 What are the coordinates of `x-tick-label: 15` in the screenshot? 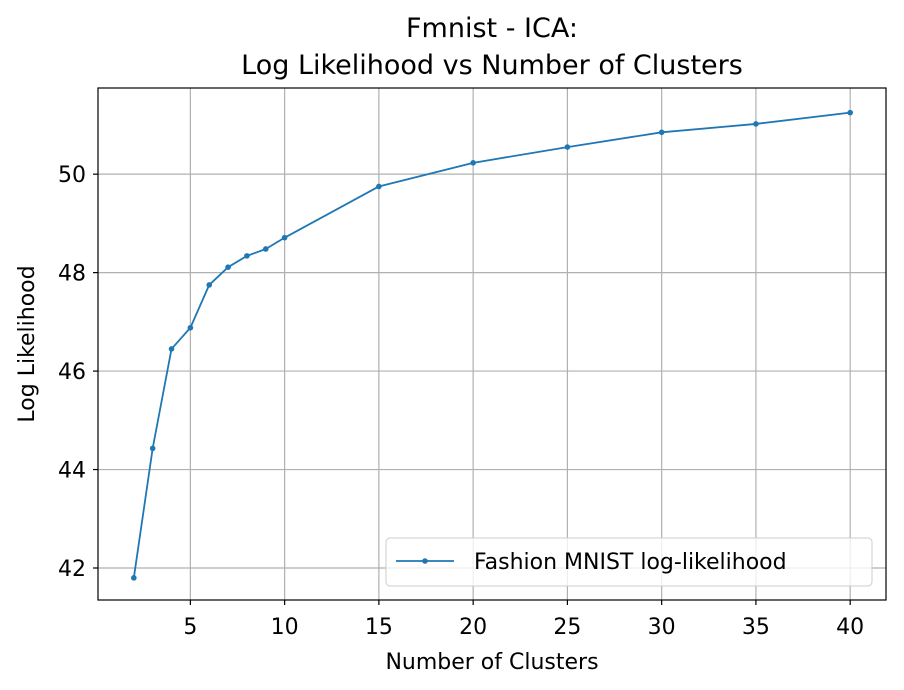 It's located at (379, 627).